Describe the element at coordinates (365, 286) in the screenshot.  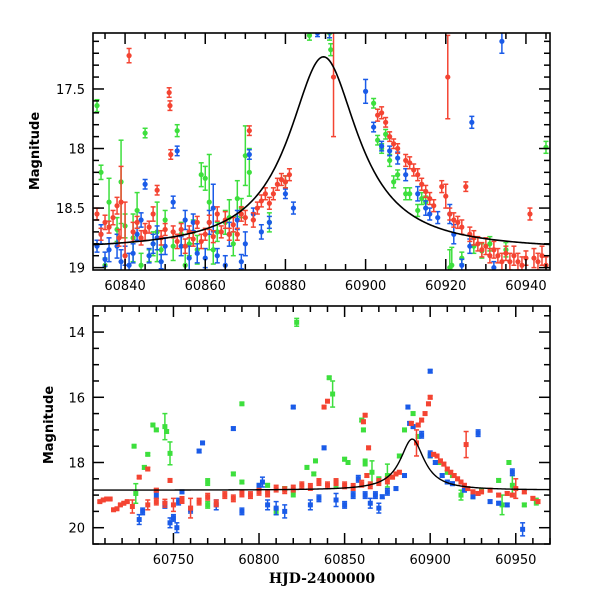
I see `x-tick-label: 60900` at that location.